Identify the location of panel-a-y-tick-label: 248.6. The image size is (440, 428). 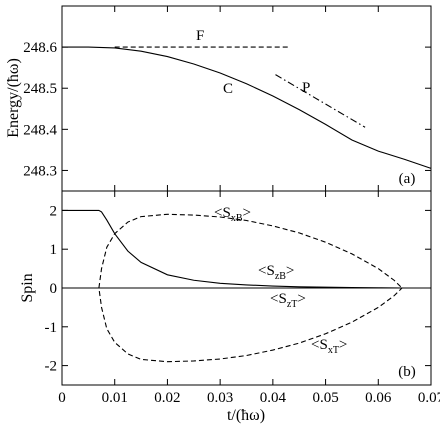
(40, 48).